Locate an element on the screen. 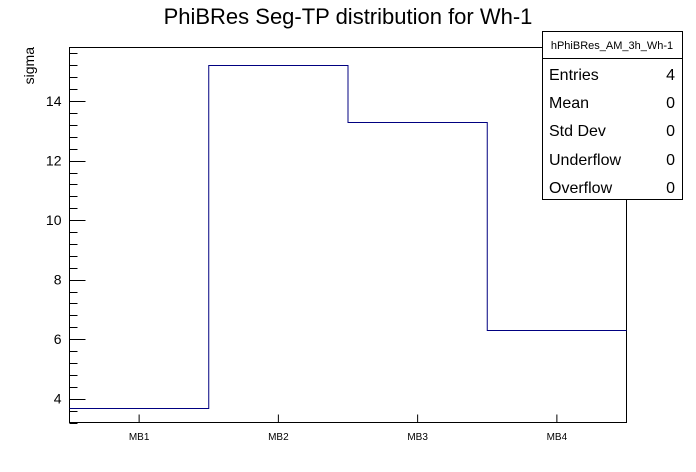  y-axis: 4 6 8 10 12 14 is located at coordinates (66, 238).